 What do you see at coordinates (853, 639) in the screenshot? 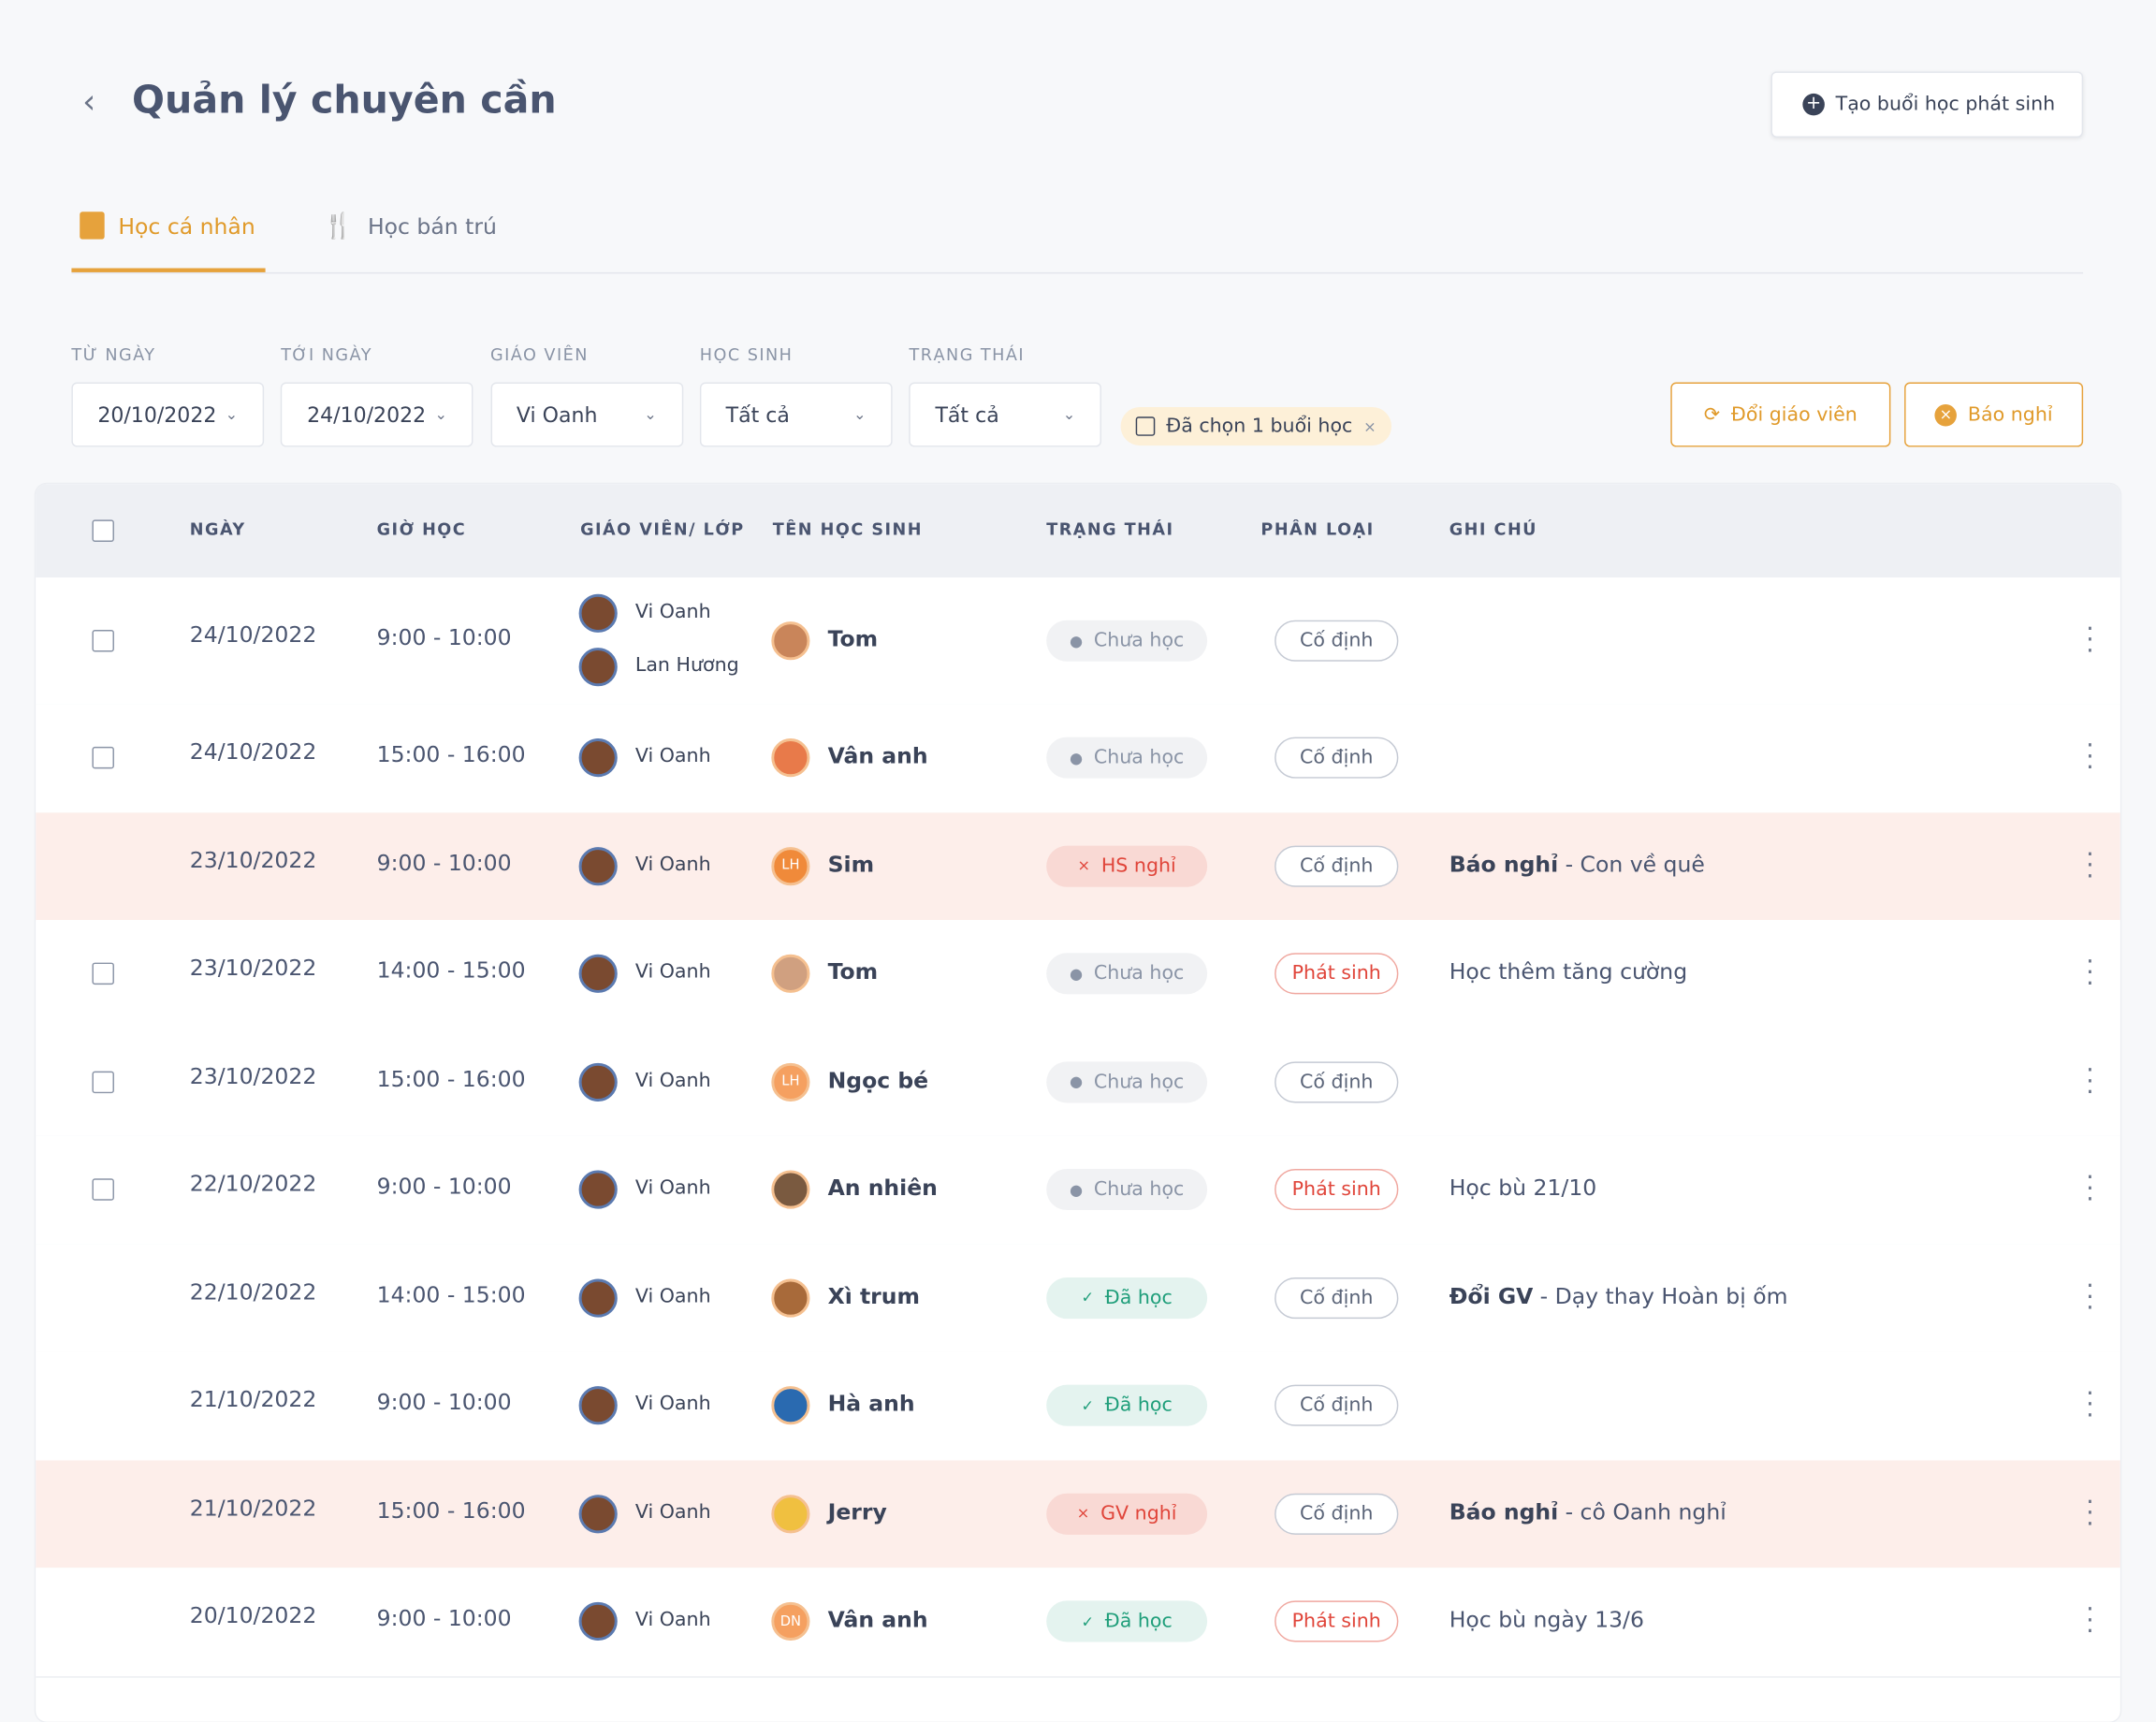
I see `student-name: Tom` at bounding box center [853, 639].